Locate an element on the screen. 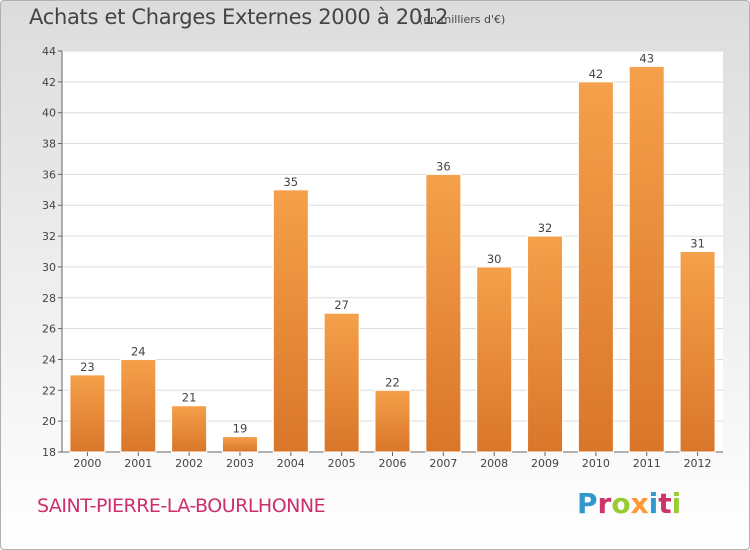  x-tick-label: 2007 is located at coordinates (443, 463).